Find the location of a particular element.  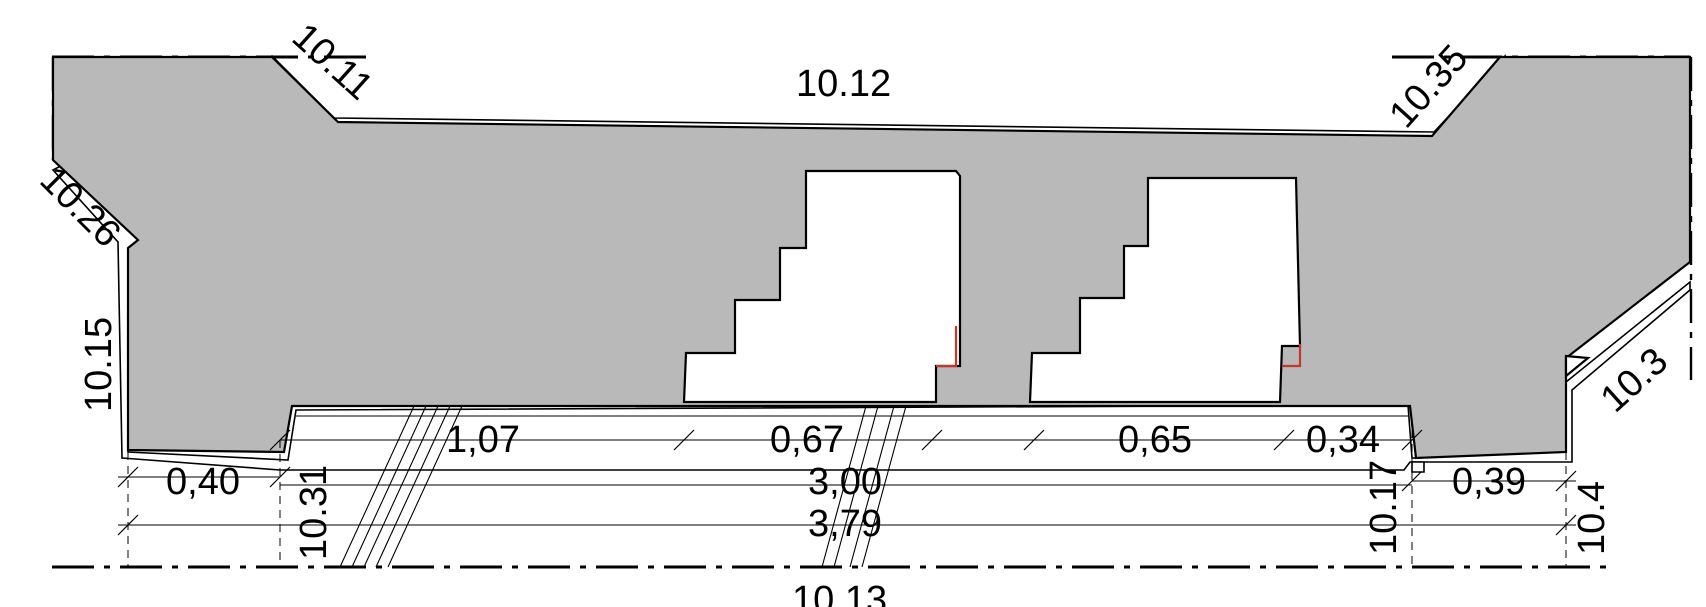

dimension-lines is located at coordinates (847, 482).